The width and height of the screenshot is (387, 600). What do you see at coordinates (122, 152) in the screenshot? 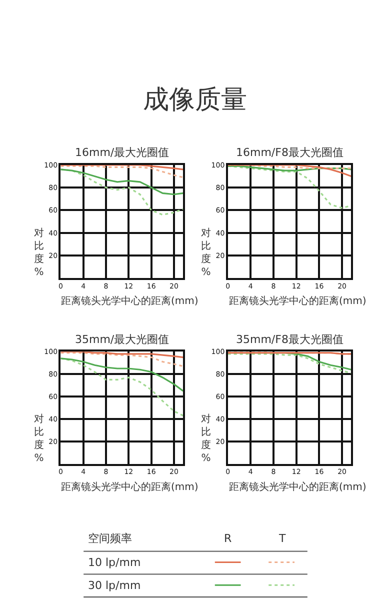
I see `chart-title: 16mm/最大光圈值` at bounding box center [122, 152].